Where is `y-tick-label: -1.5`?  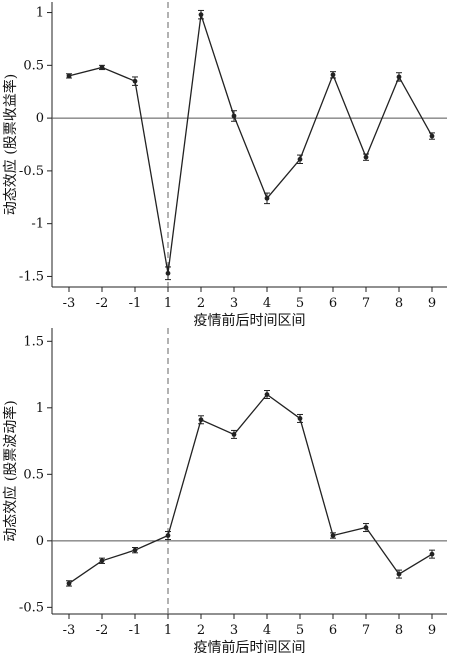 y-tick-label: -1.5 is located at coordinates (31, 276).